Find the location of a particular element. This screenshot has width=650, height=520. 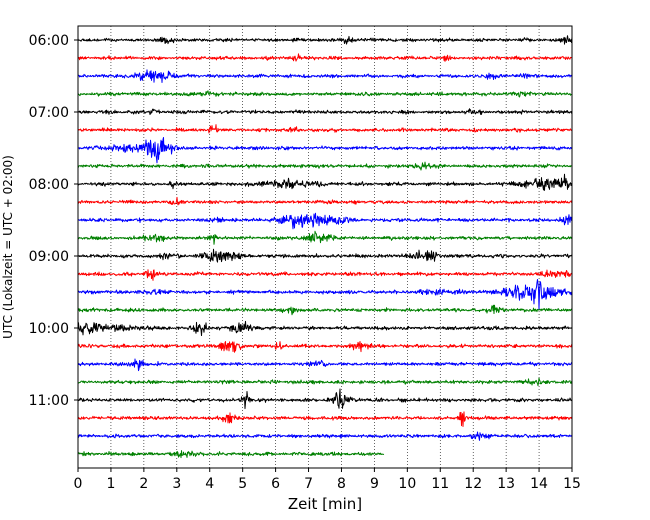

x-axis-label: Zeit [min] is located at coordinates (325, 504).